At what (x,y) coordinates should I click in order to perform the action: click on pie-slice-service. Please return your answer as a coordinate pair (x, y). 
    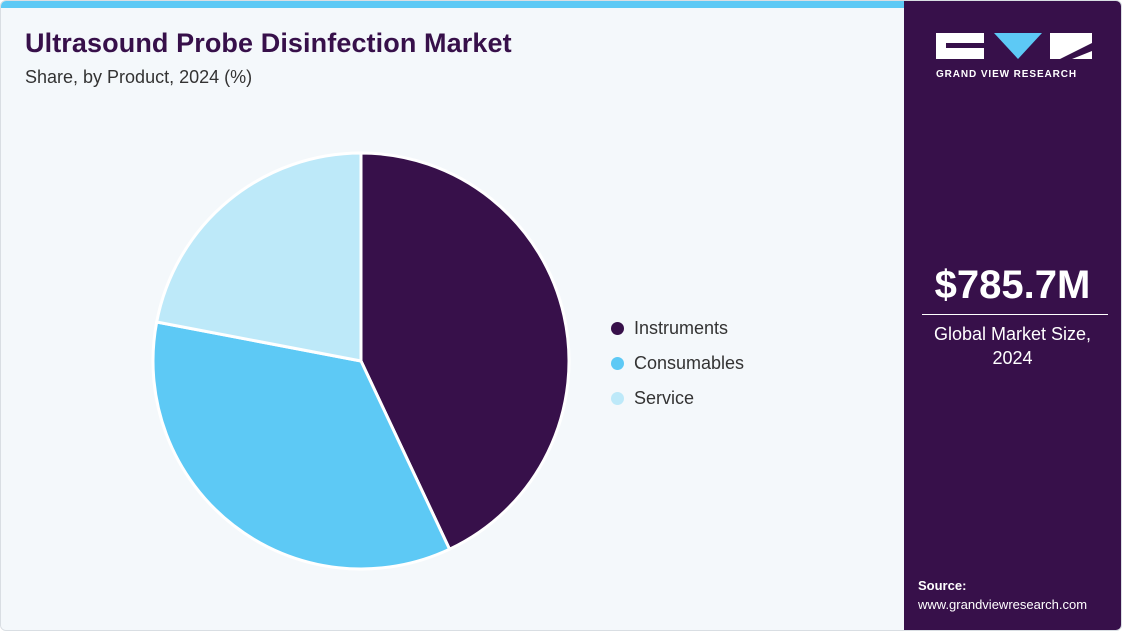
    Looking at the image, I should click on (259, 257).